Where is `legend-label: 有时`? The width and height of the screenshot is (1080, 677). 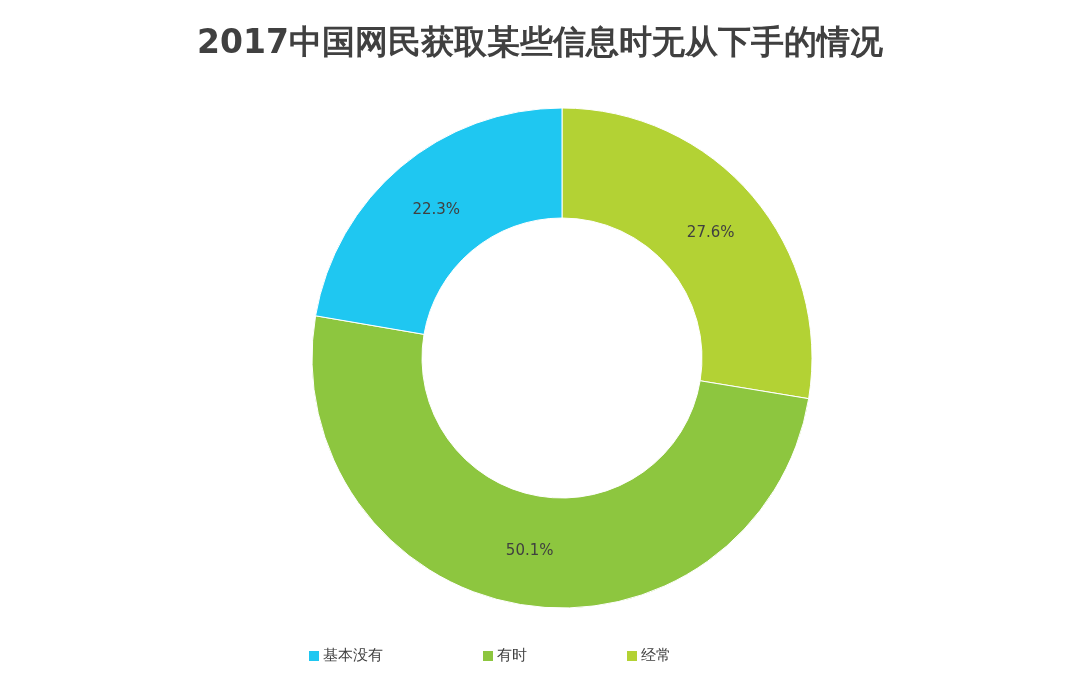
legend-label: 有时 is located at coordinates (512, 655).